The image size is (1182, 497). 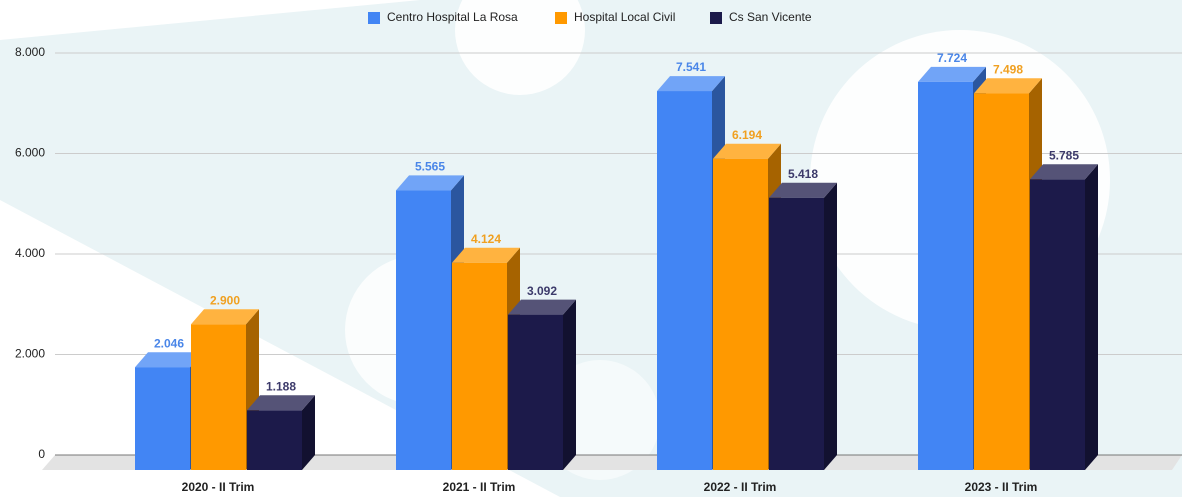 I want to click on data-label: 1.188, so click(x=281, y=386).